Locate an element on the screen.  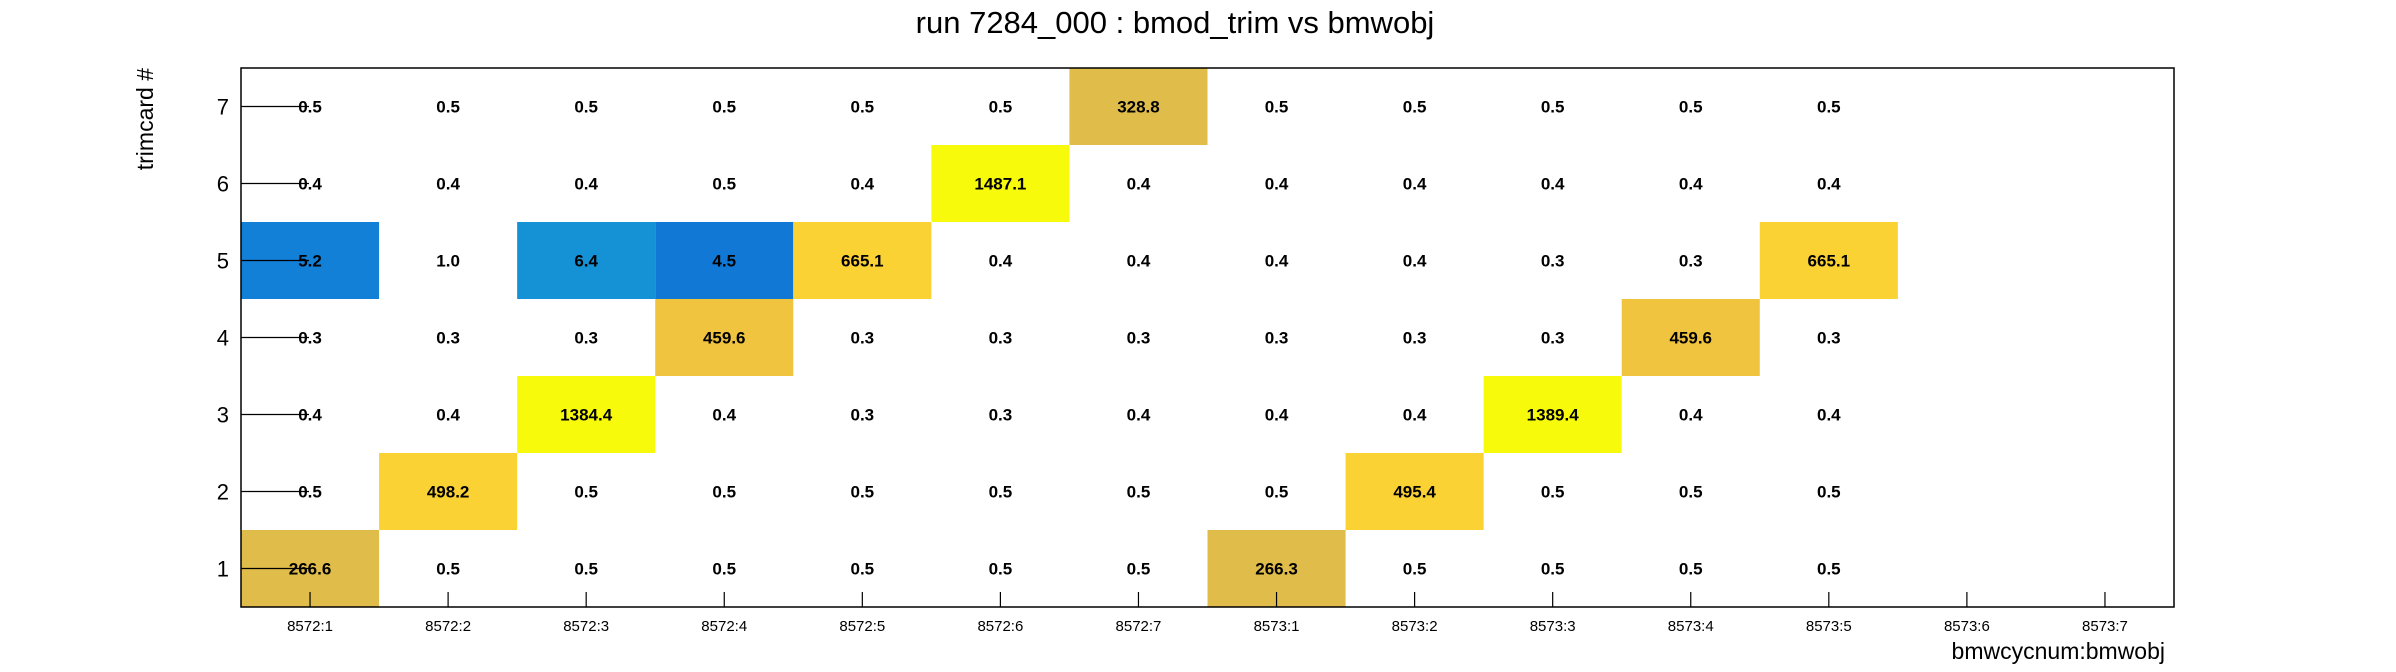
x-tick-label: 8572:6 is located at coordinates (1000, 626).